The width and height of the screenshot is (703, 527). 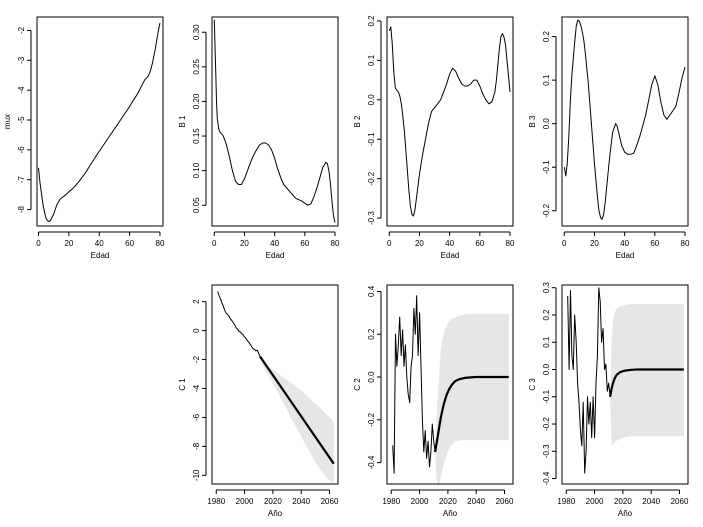 I want to click on y-axis-title: mux, so click(x=7, y=121).